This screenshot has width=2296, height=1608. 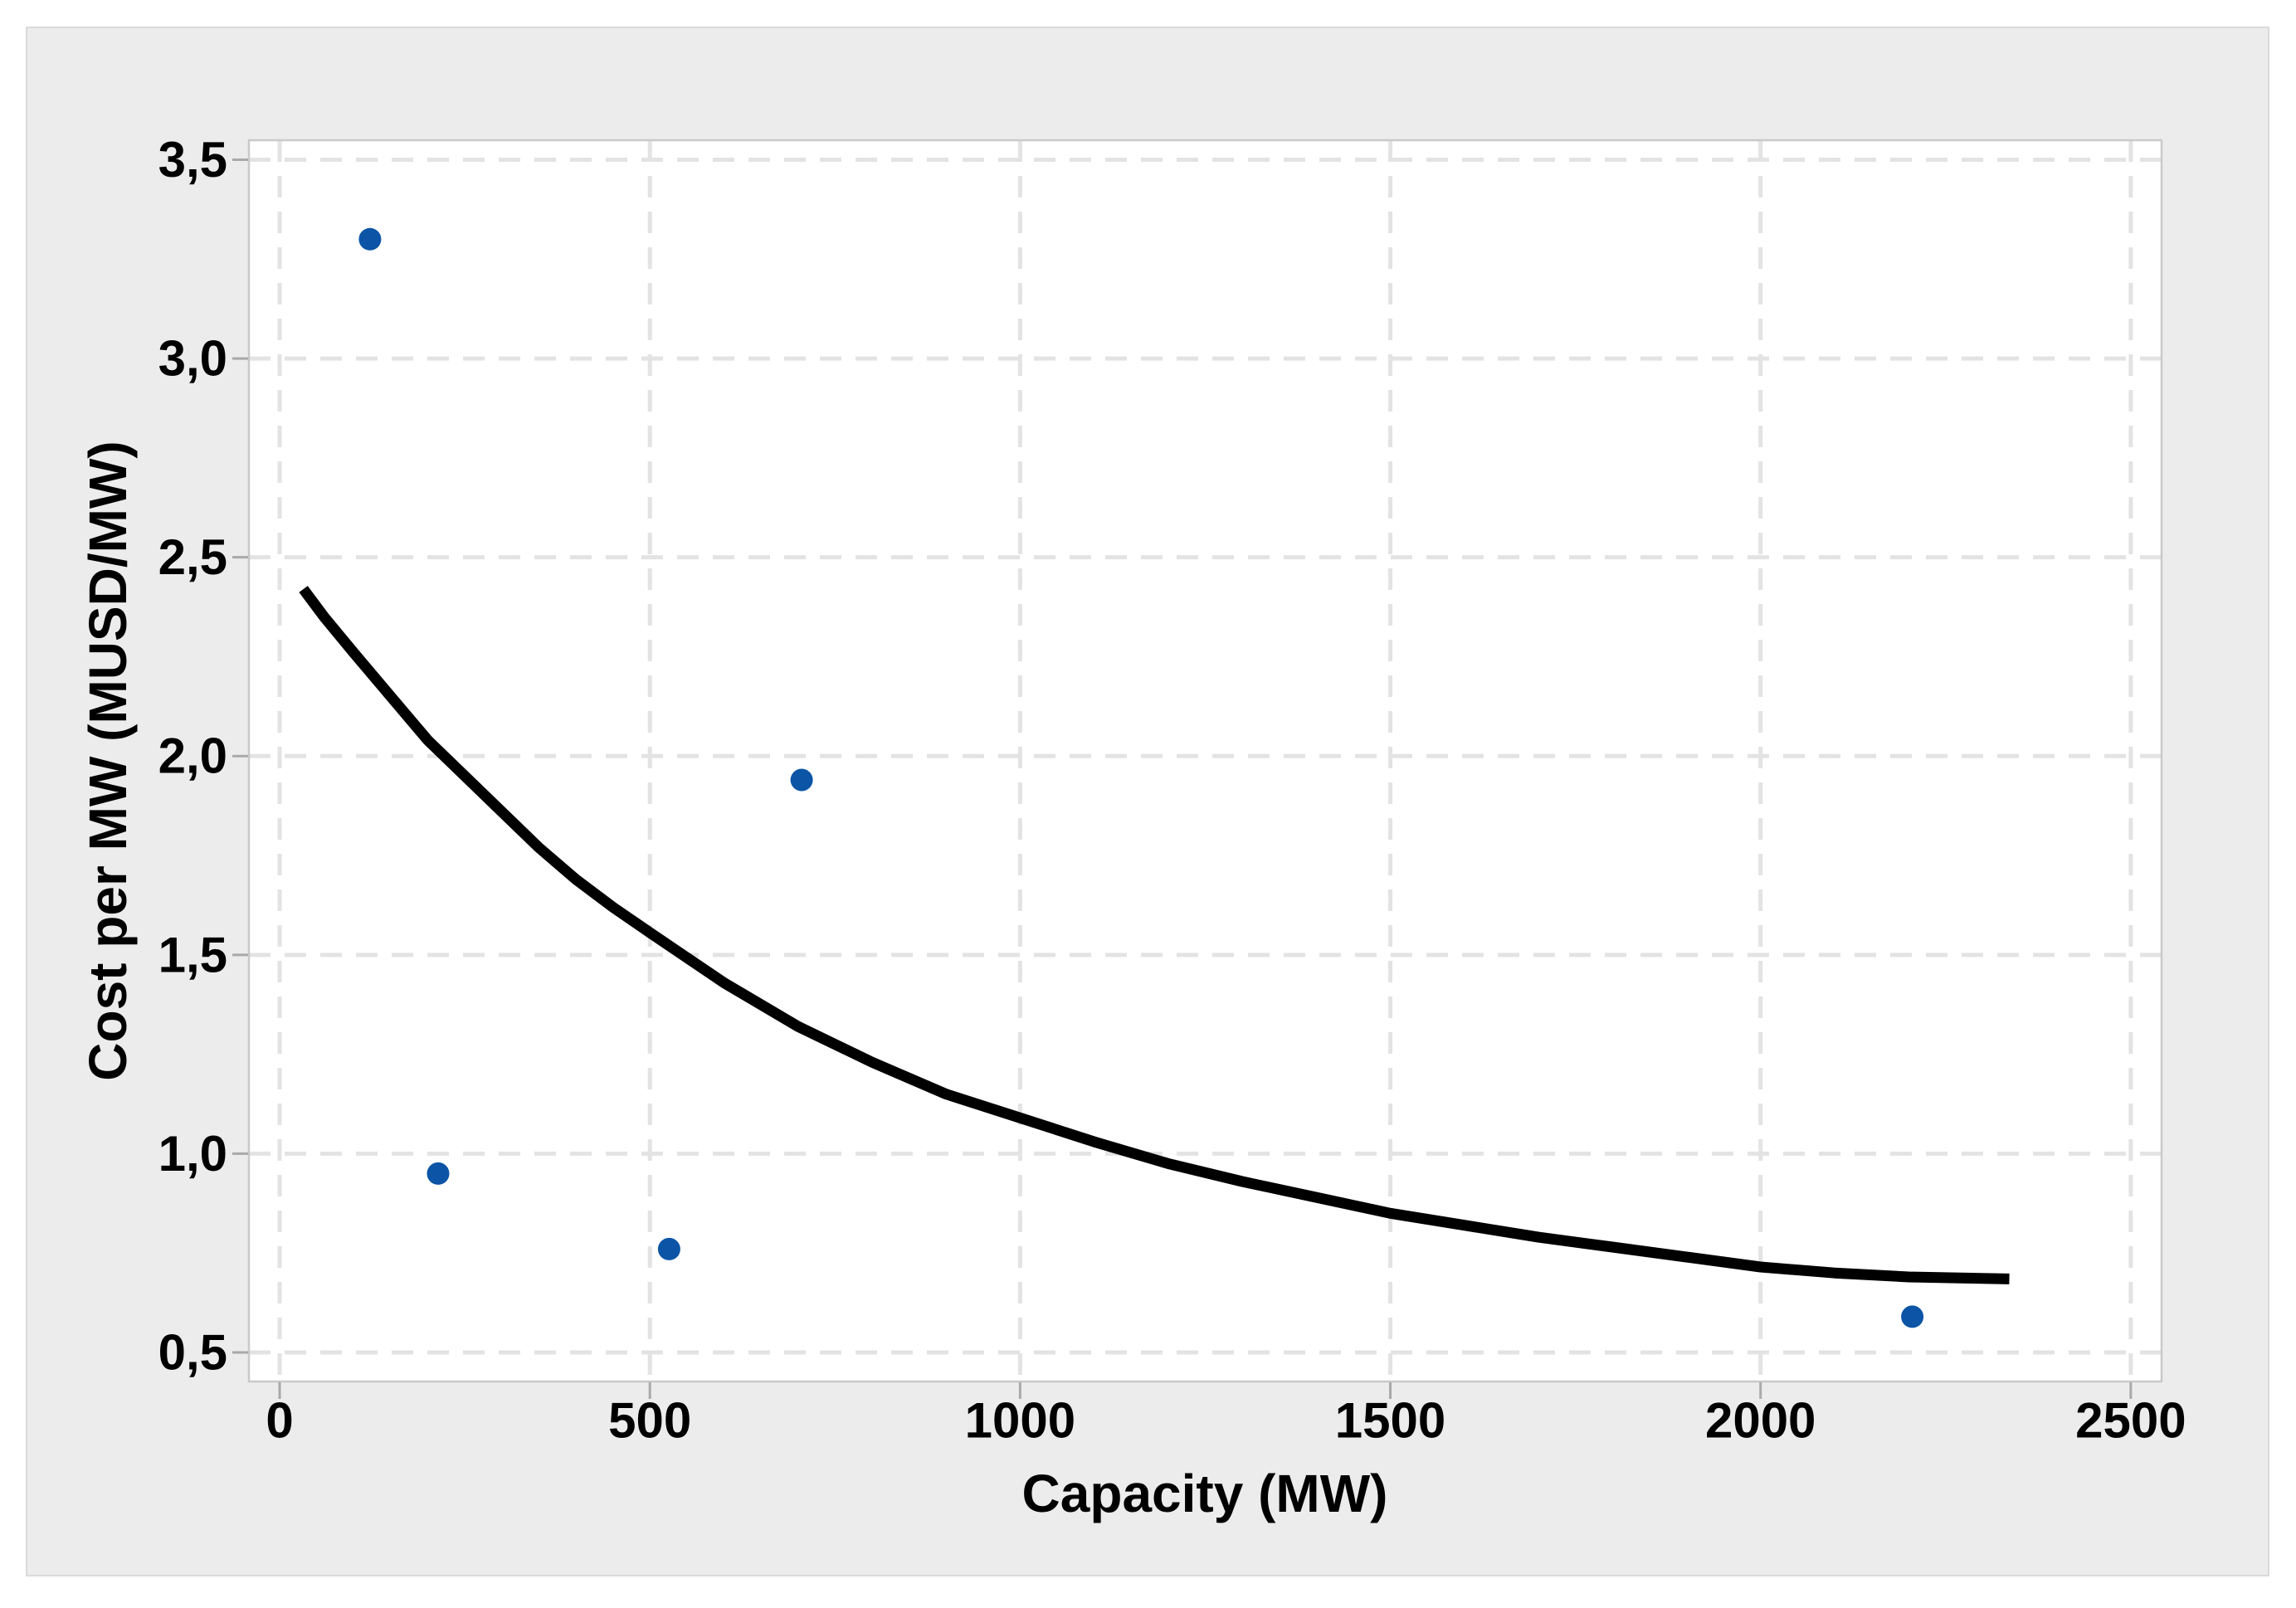 I want to click on x-tick-label: 0, so click(x=279, y=1421).